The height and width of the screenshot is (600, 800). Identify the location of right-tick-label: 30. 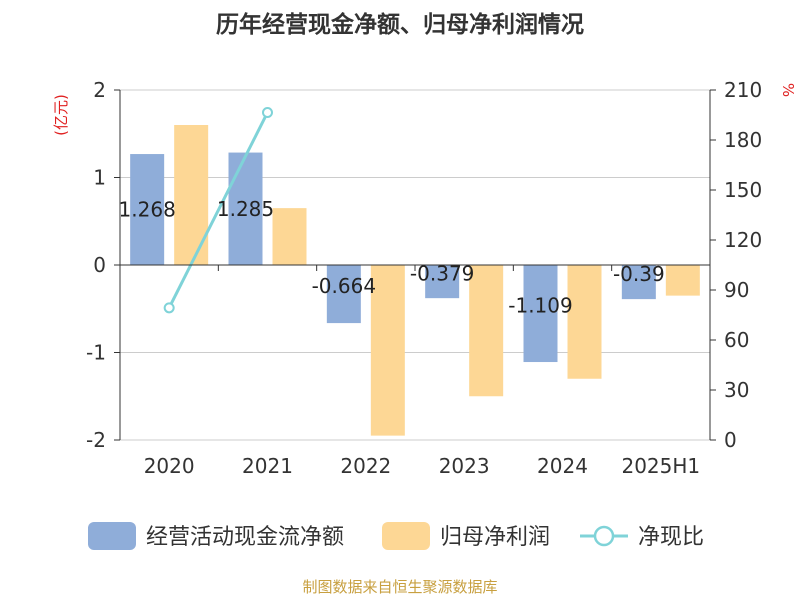
(736, 390).